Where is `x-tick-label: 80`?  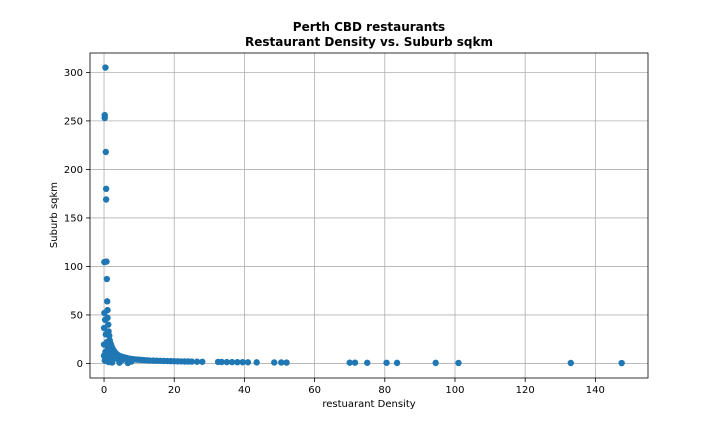 x-tick-label: 80 is located at coordinates (384, 390).